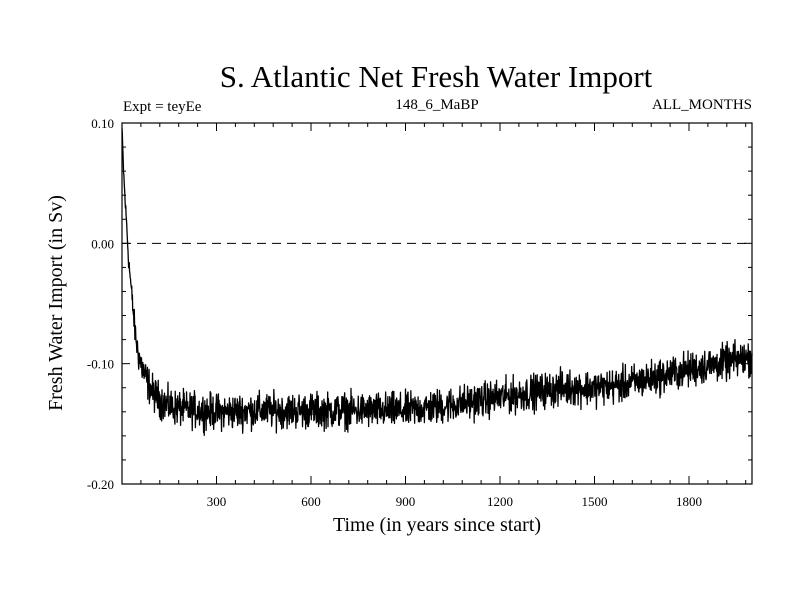 The height and width of the screenshot is (600, 800). I want to click on x-tick-label: 1800, so click(689, 501).